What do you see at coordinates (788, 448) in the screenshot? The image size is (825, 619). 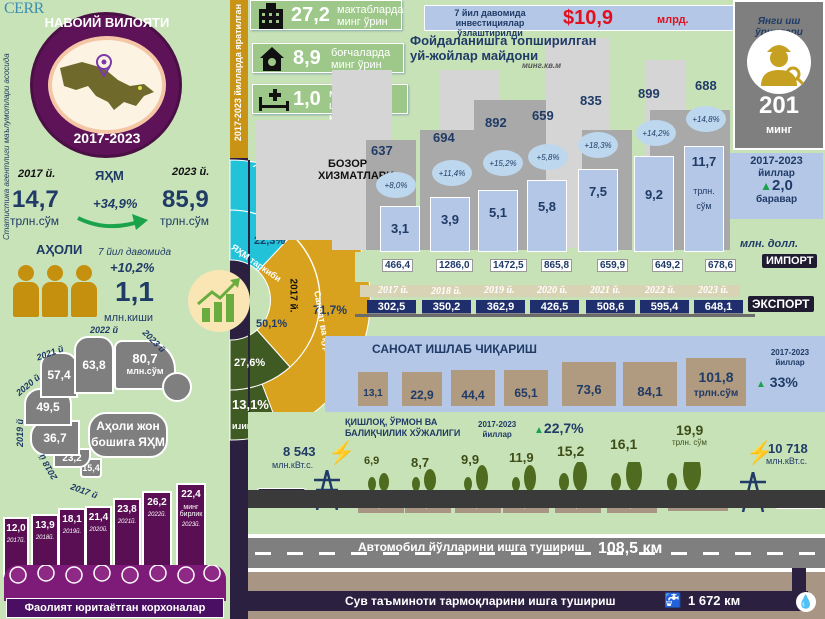 I see `energy-end-value: 10 718` at bounding box center [788, 448].